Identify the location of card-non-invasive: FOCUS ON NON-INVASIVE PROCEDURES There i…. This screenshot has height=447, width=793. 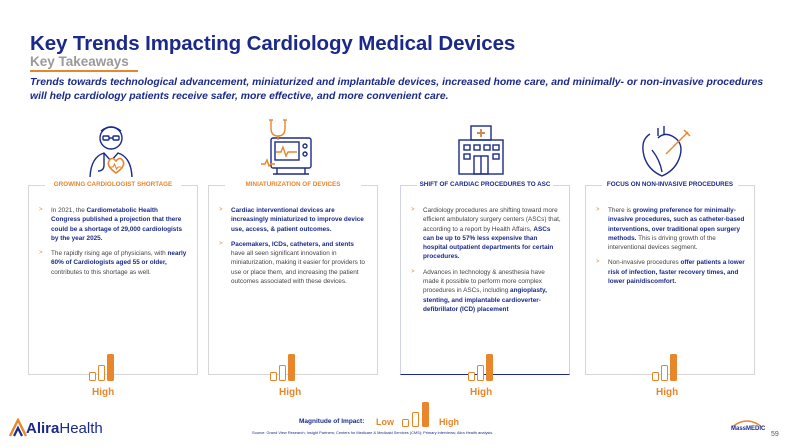
(670, 278).